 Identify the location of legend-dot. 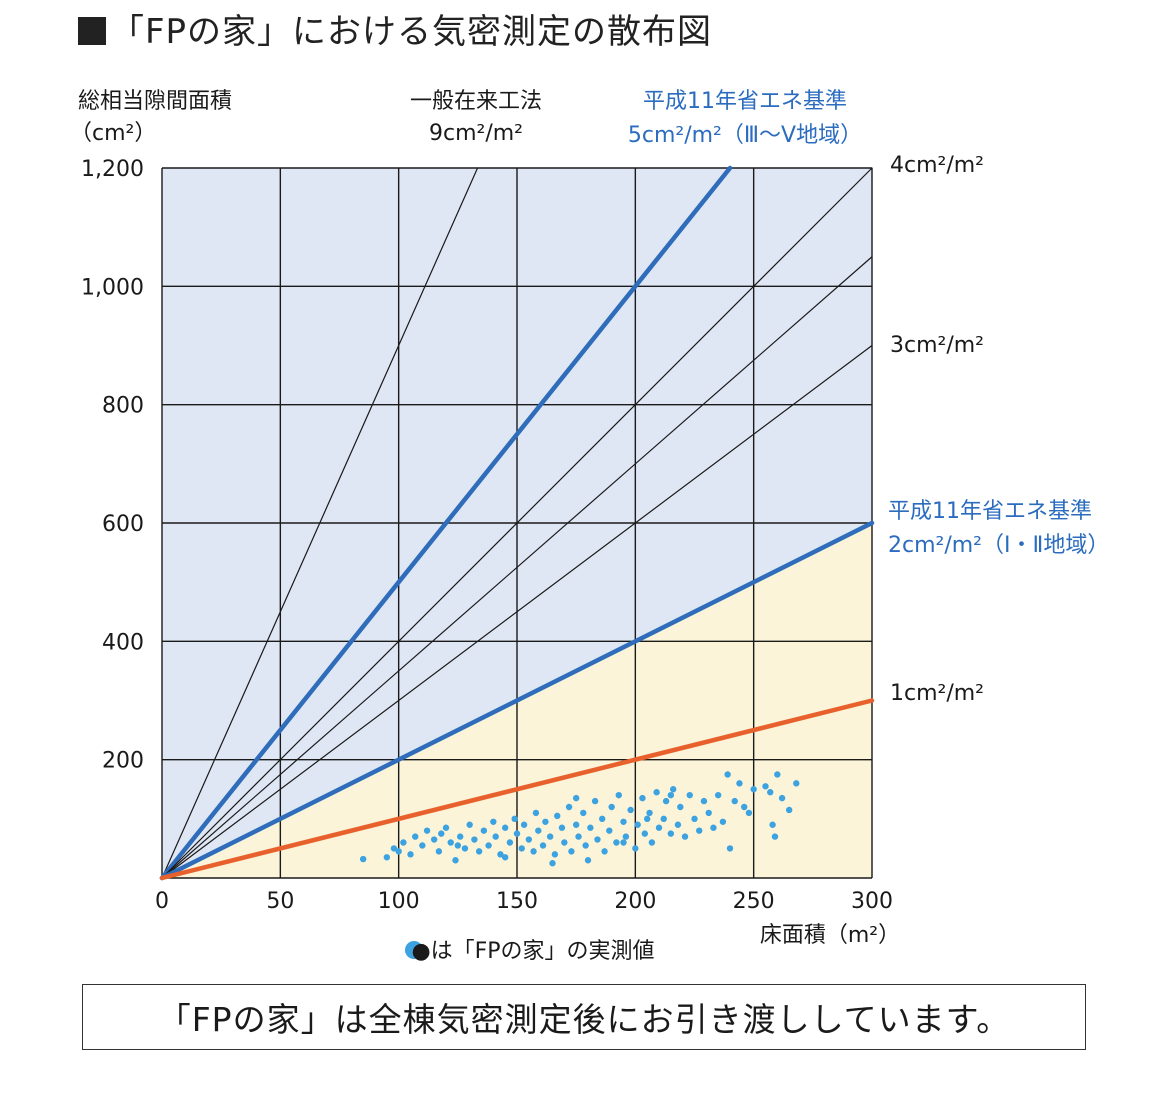
(414, 950).